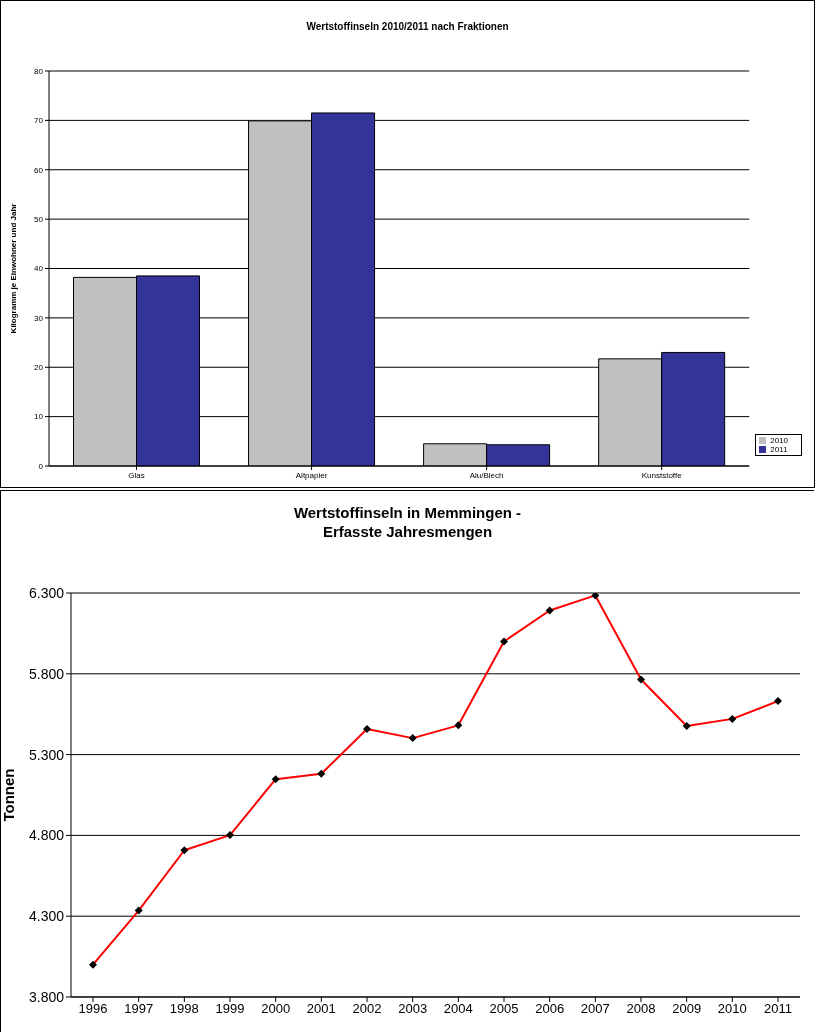 This screenshot has width=815, height=1032. What do you see at coordinates (39, 269) in the screenshot?
I see `y-tick-label: 40` at bounding box center [39, 269].